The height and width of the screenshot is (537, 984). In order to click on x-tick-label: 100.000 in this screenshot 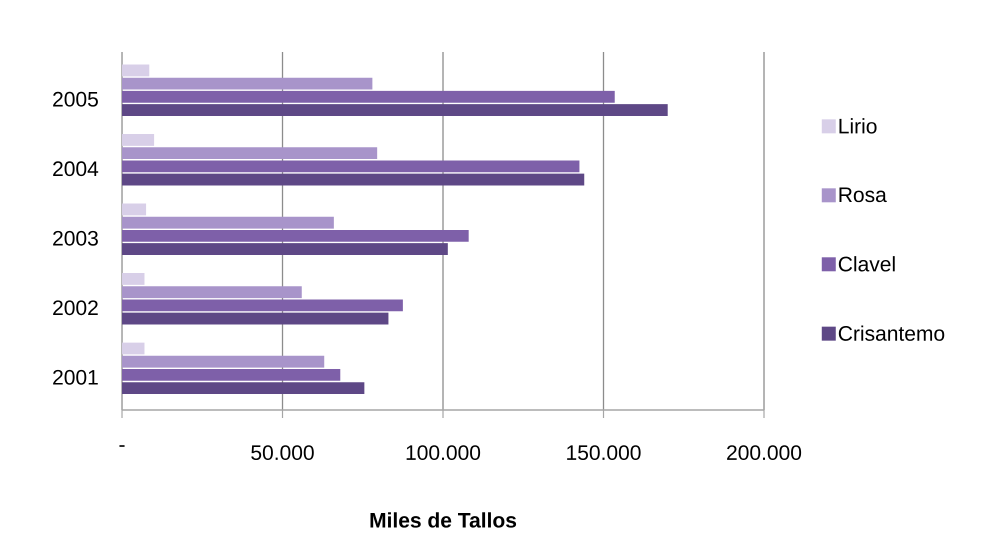, I will do `click(443, 452)`.